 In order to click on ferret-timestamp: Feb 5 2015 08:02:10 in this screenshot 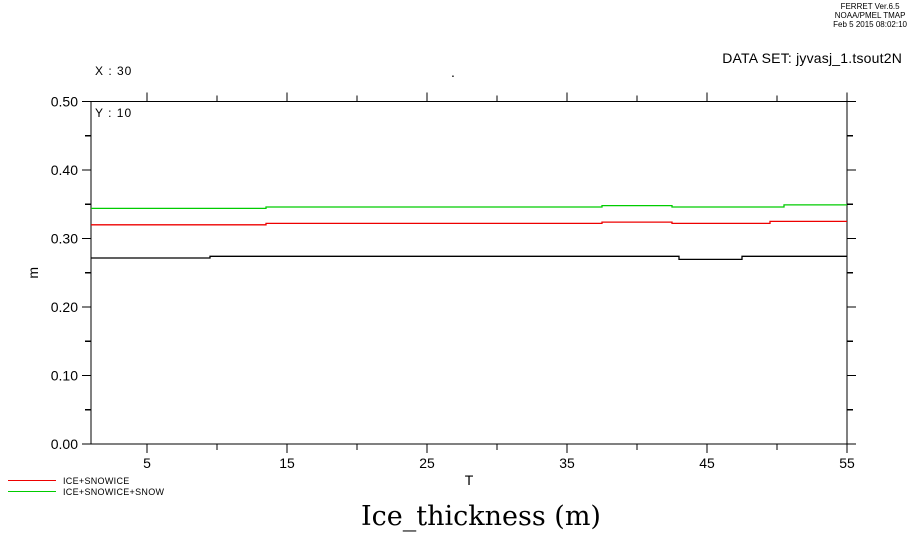, I will do `click(870, 24)`.